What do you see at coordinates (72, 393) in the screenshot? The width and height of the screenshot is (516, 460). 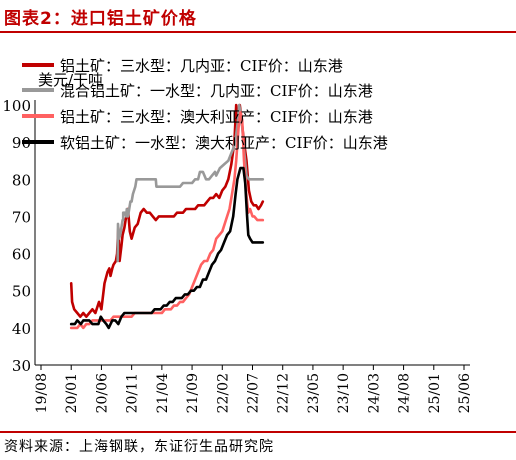 I see `x-tick-label: 20/01` at bounding box center [72, 393].